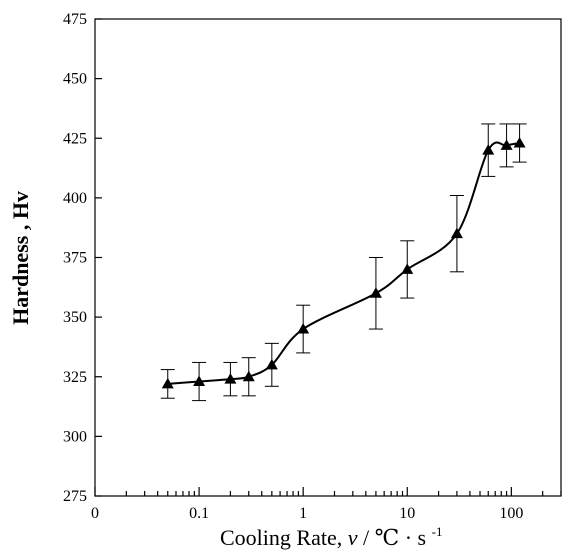 The width and height of the screenshot is (581, 555). What do you see at coordinates (75, 19) in the screenshot?
I see `y-tick-label: 475` at bounding box center [75, 19].